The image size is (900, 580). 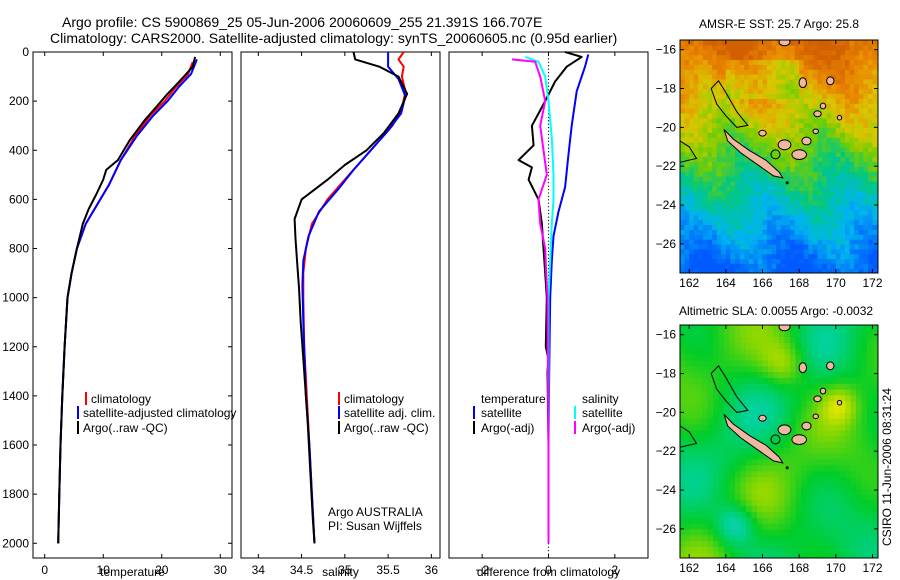 What do you see at coordinates (666, 244) in the screenshot?
I see `map-y-tick-label: −26` at bounding box center [666, 244].